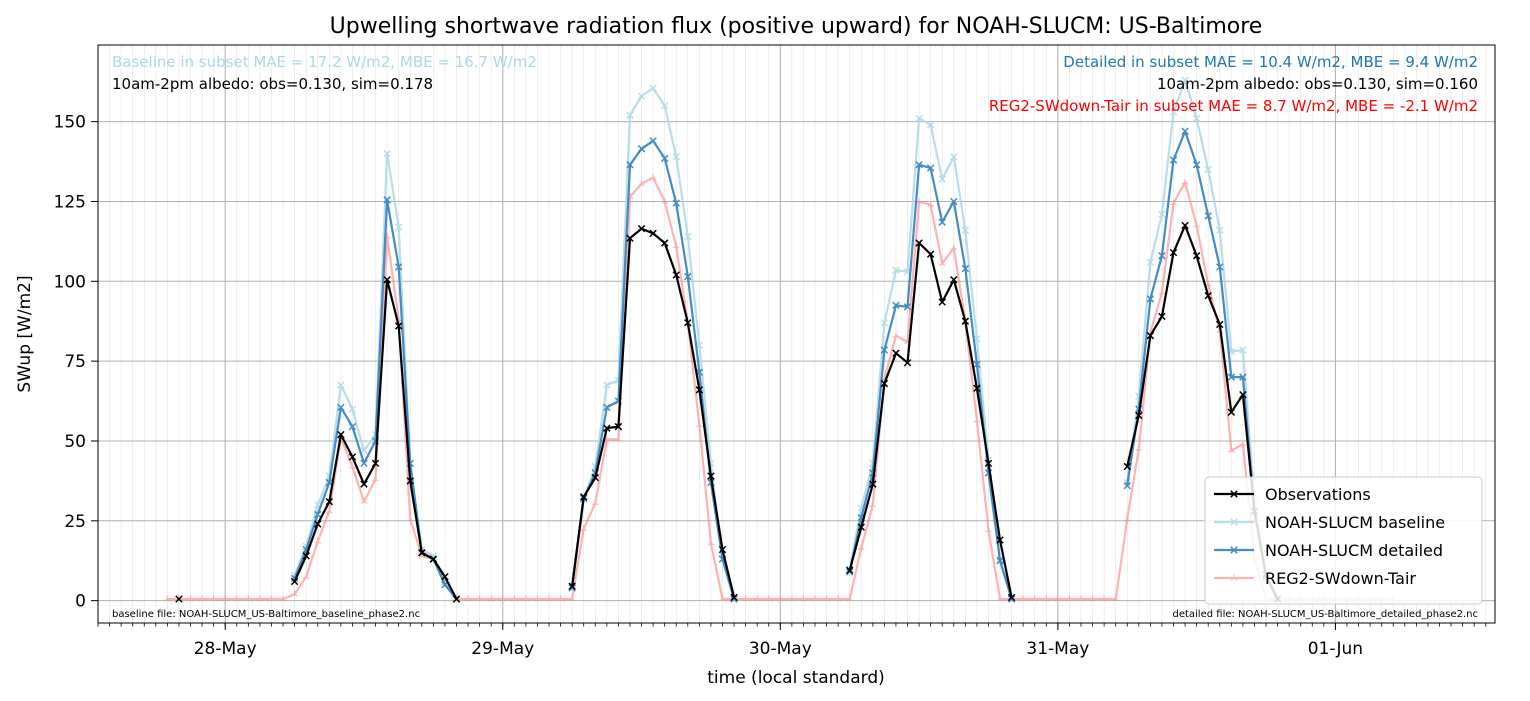  What do you see at coordinates (1317, 84) in the screenshot?
I see `detailed-albedo-annotation: 10am-2pm albedo: obs=0.130, sim=0.160` at bounding box center [1317, 84].